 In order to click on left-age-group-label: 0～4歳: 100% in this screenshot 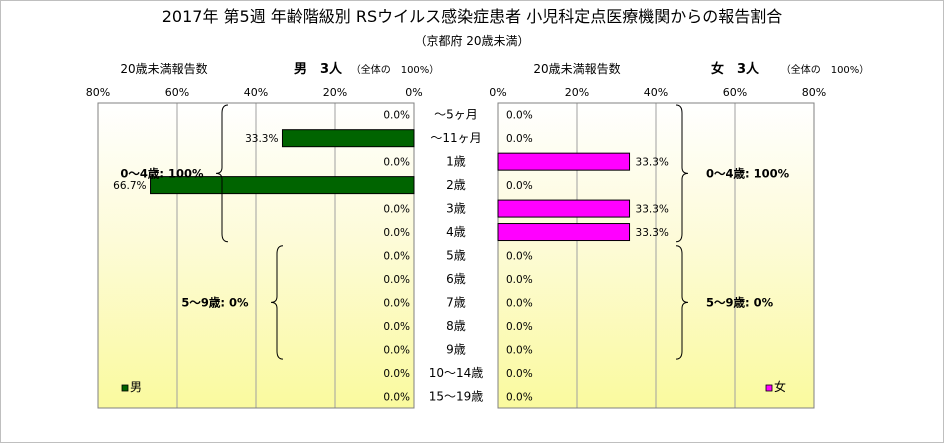, I will do `click(162, 173)`.